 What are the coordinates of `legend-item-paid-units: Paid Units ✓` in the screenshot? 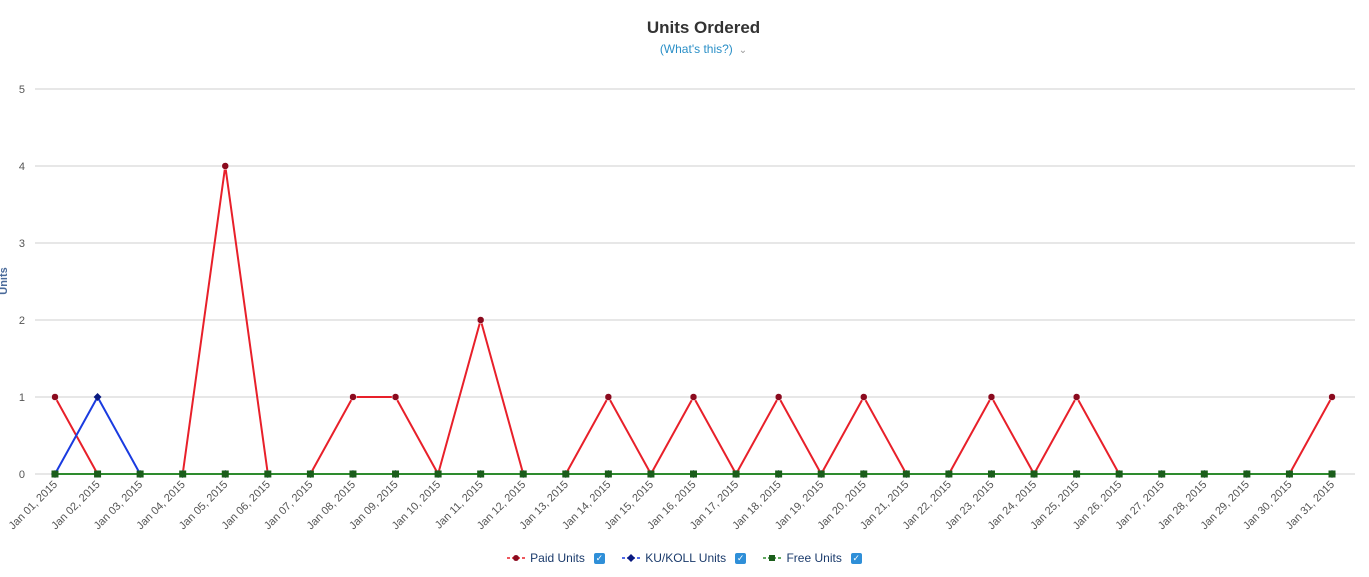 It's located at (556, 558).